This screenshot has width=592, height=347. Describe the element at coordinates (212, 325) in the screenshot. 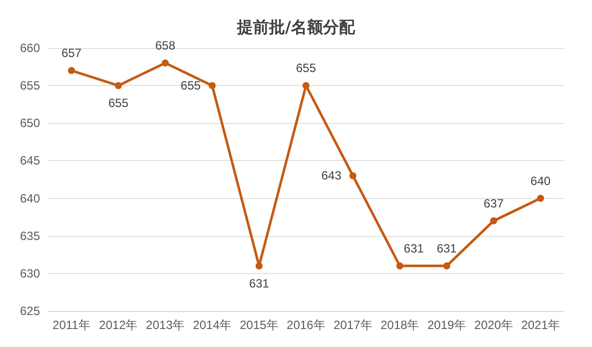

I see `x-tick-label: 2014年` at that location.